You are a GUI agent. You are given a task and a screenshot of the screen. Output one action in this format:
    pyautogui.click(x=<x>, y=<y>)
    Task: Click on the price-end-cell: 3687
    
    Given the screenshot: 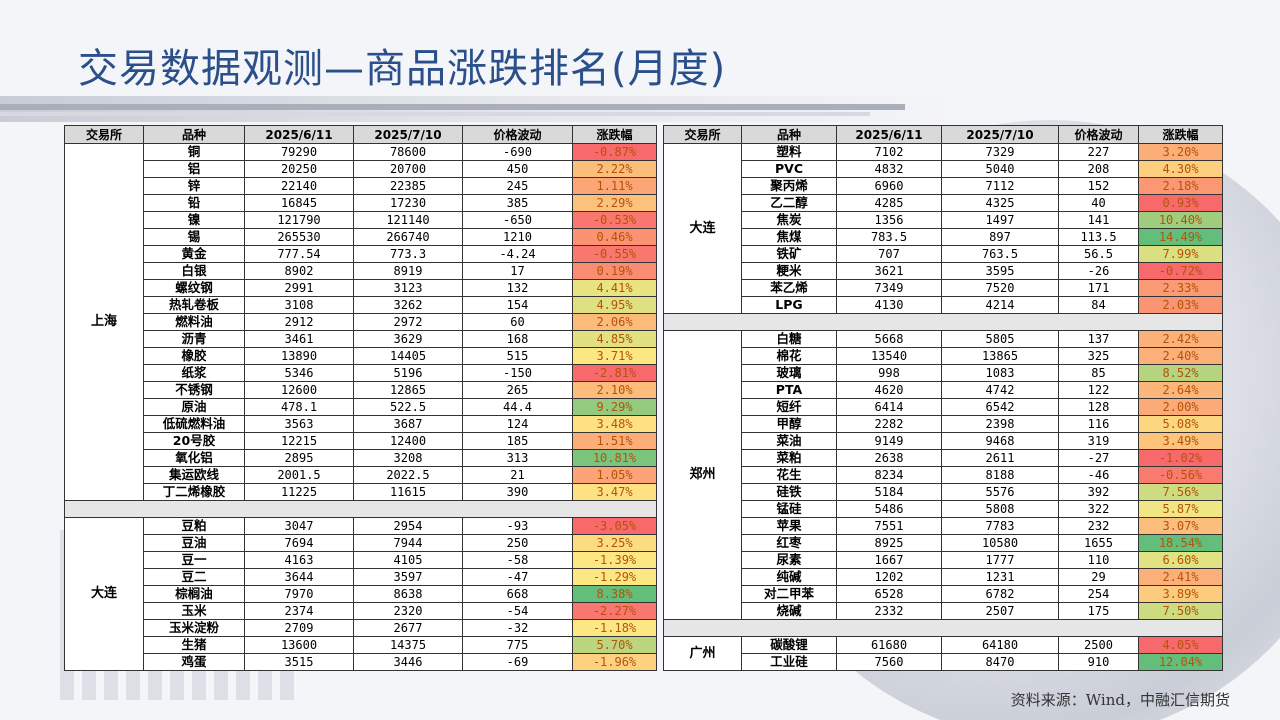 What is the action you would take?
    pyautogui.click(x=408, y=424)
    